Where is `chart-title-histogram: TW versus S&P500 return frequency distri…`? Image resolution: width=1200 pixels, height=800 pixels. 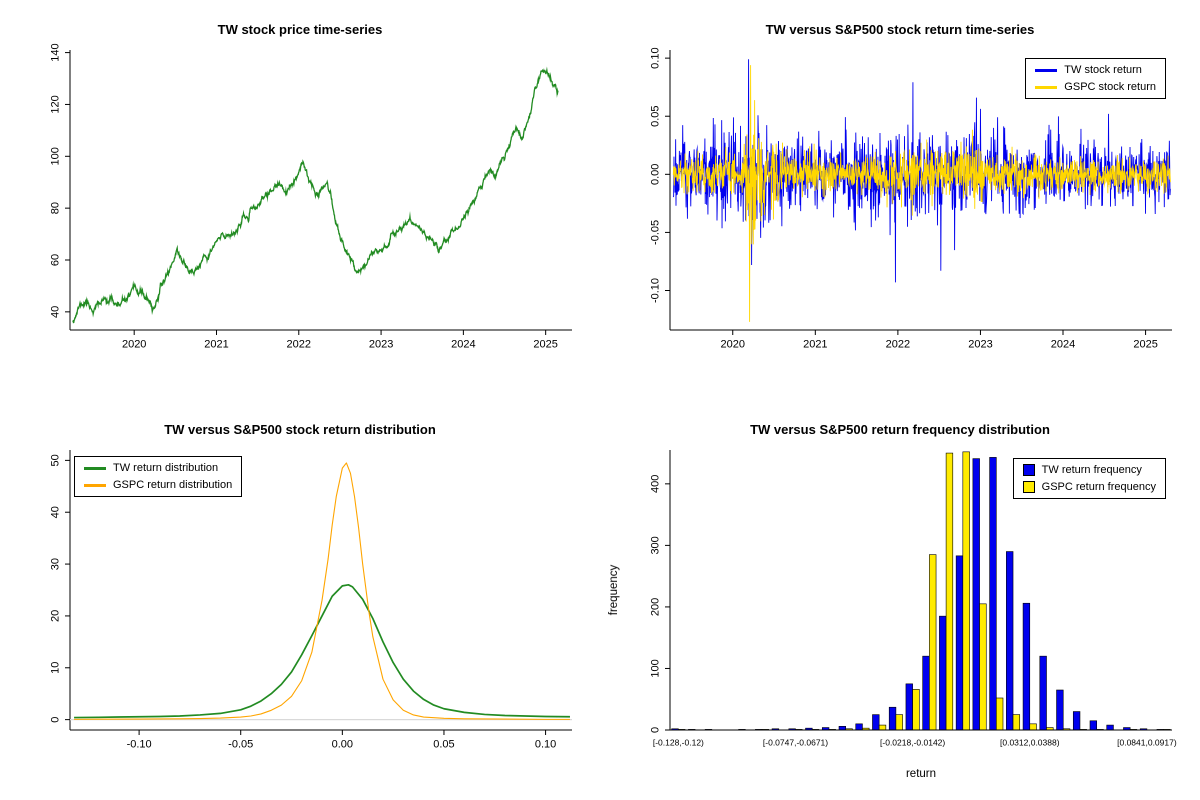 chart-title-histogram: TW versus S&P500 return frequency distri… is located at coordinates (900, 429).